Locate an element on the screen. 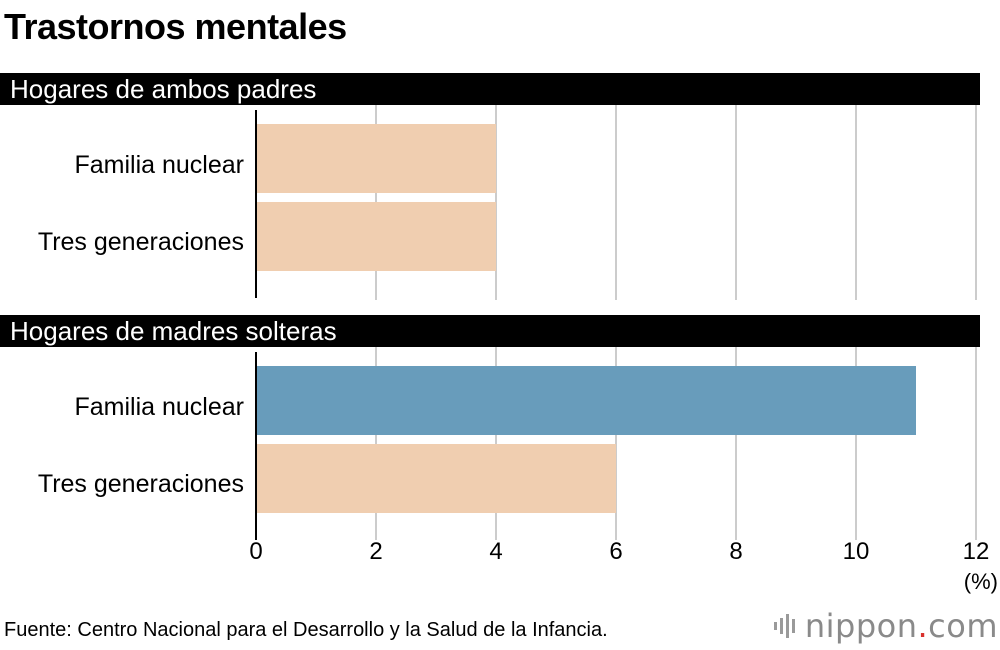  nippon-logo: nippon. com is located at coordinates (885, 626).